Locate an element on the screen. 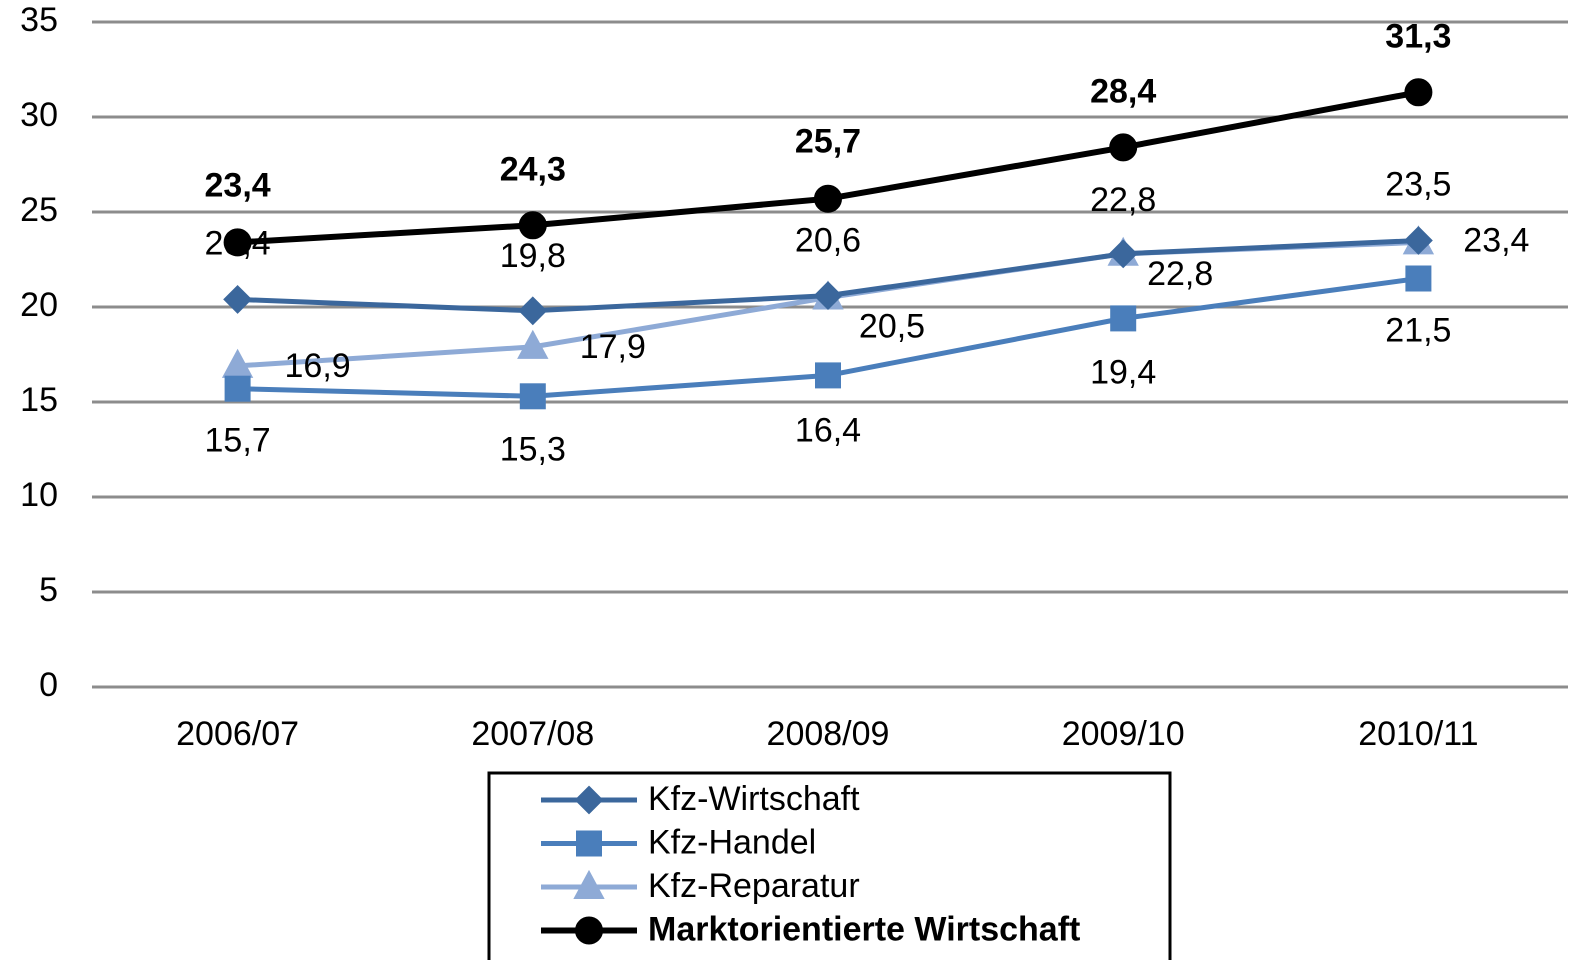 The width and height of the screenshot is (1589, 960). data-label: 15,3 is located at coordinates (533, 449).